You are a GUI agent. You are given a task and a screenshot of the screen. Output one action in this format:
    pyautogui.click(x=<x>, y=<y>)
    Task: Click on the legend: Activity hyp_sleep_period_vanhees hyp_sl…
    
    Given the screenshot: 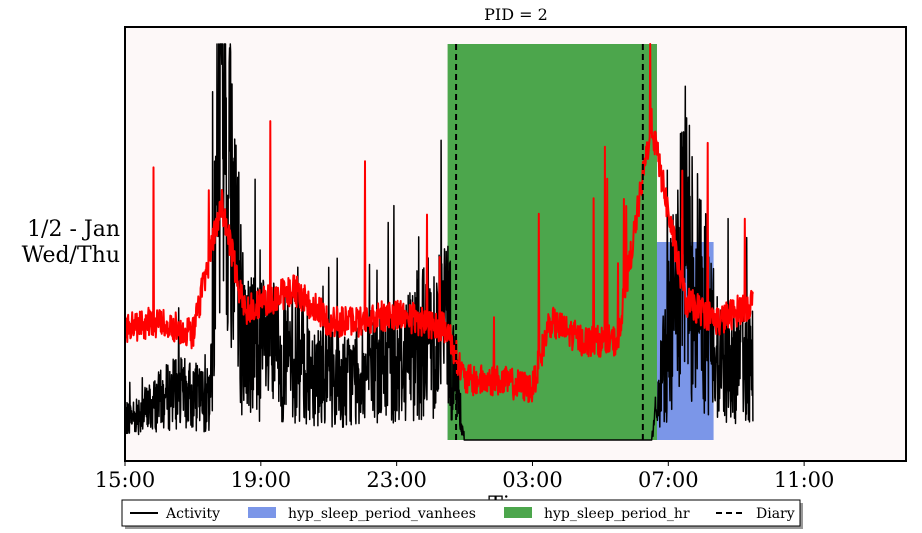 What is the action you would take?
    pyautogui.click(x=462, y=514)
    